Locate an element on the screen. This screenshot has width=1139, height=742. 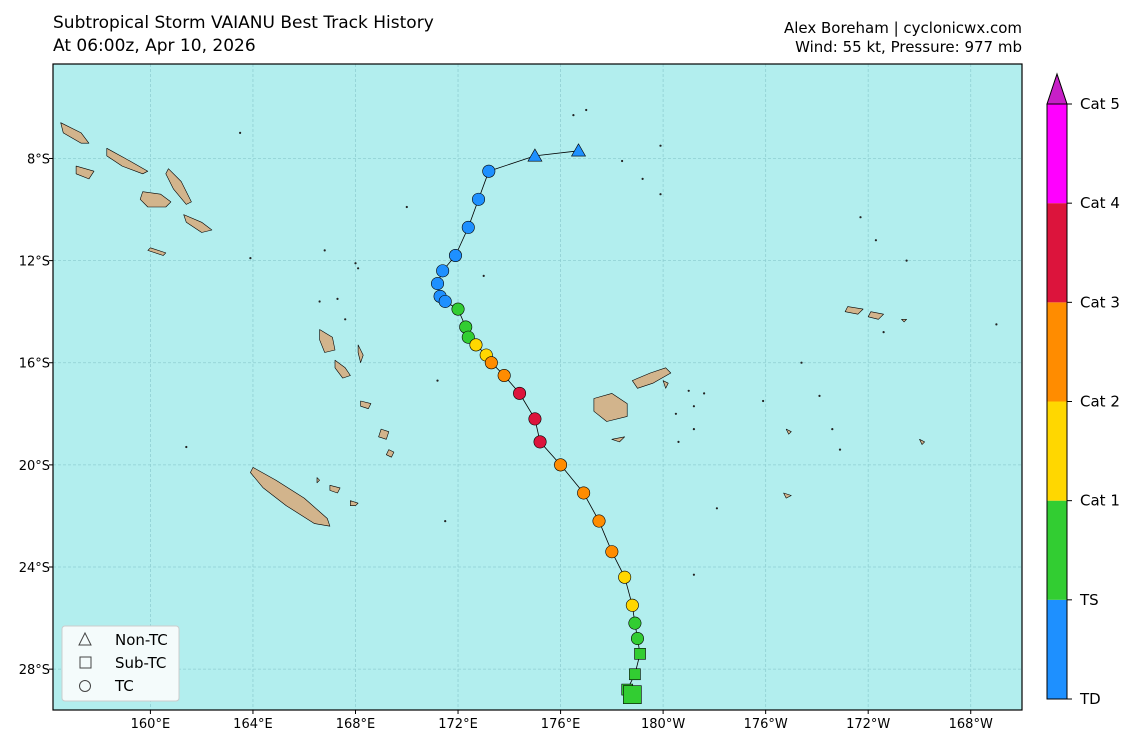
intensity-colorbar: TD TS Cat 1 Cat 2 Cat 3 Cat 4 Cat 5 is located at coordinates (1083, 390).